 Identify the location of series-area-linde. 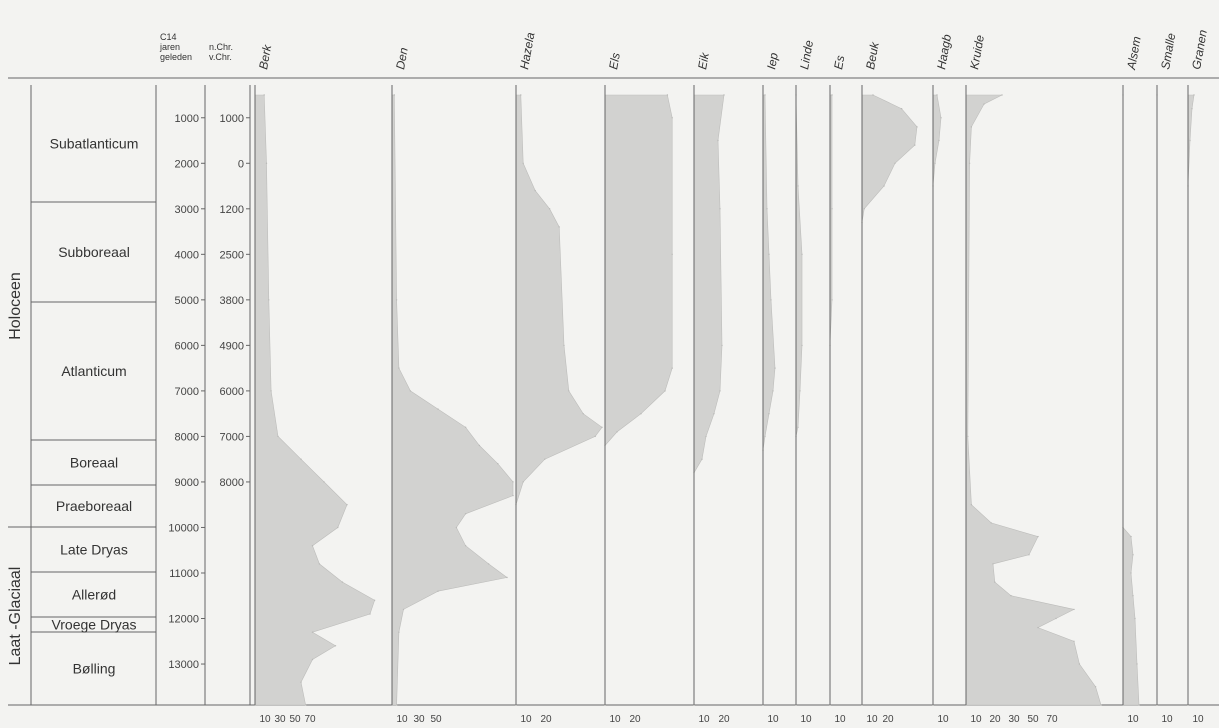
(799, 399).